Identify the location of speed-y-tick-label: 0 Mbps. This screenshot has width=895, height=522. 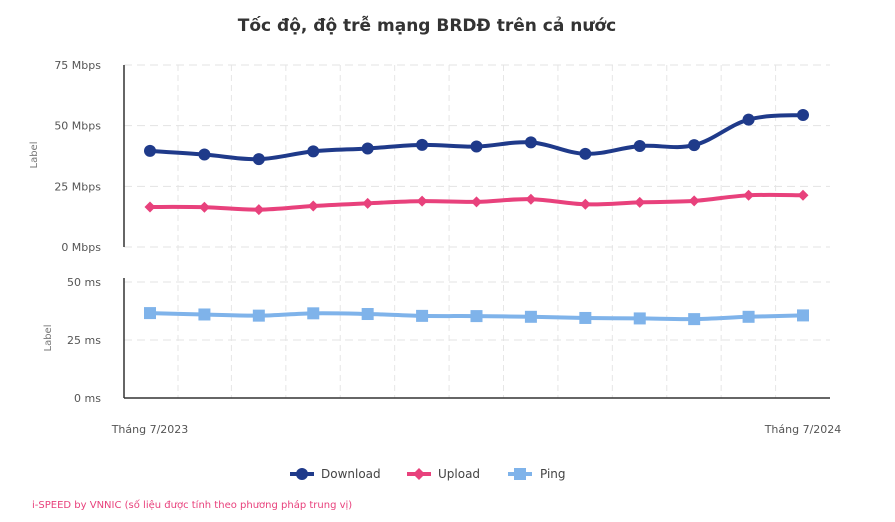
(81, 247).